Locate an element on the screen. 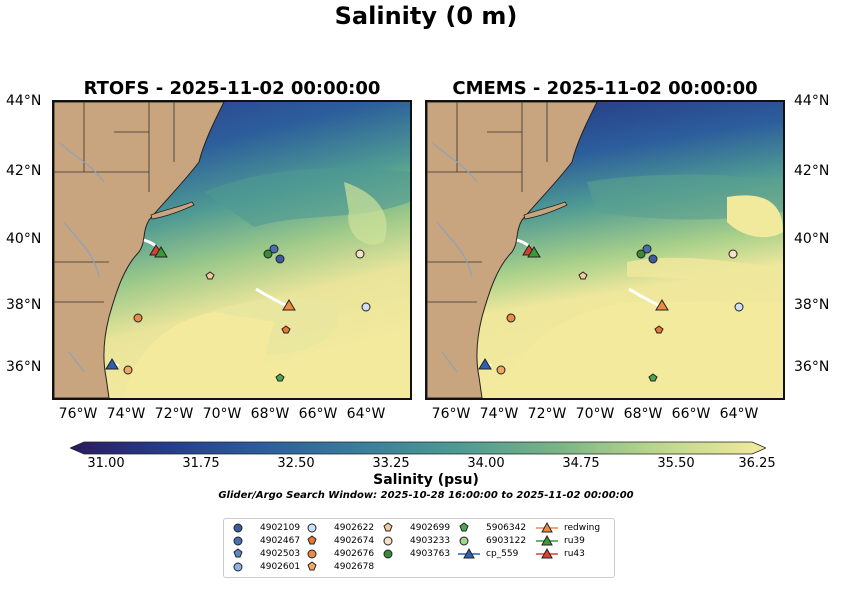  legend-item: redwing is located at coordinates (568, 528).